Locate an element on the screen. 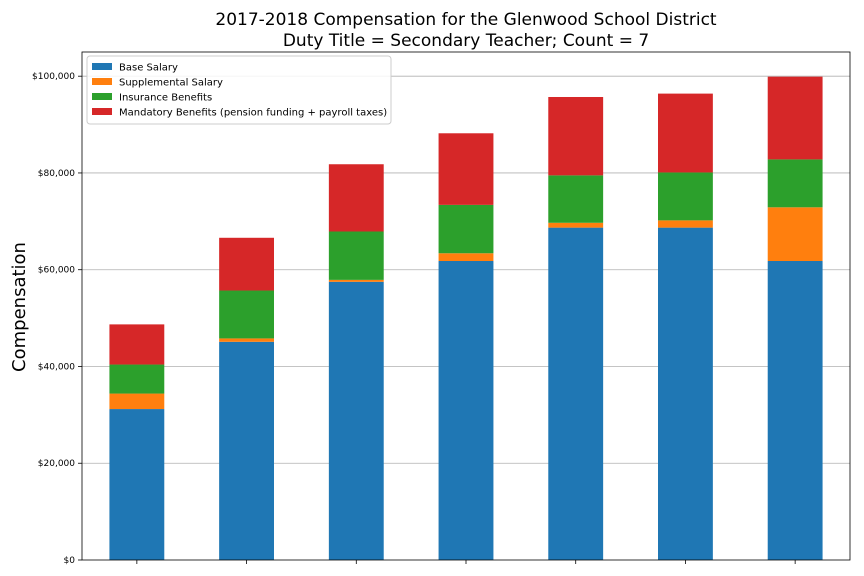  legend-label-3: Insurance Benefits is located at coordinates (165, 98).